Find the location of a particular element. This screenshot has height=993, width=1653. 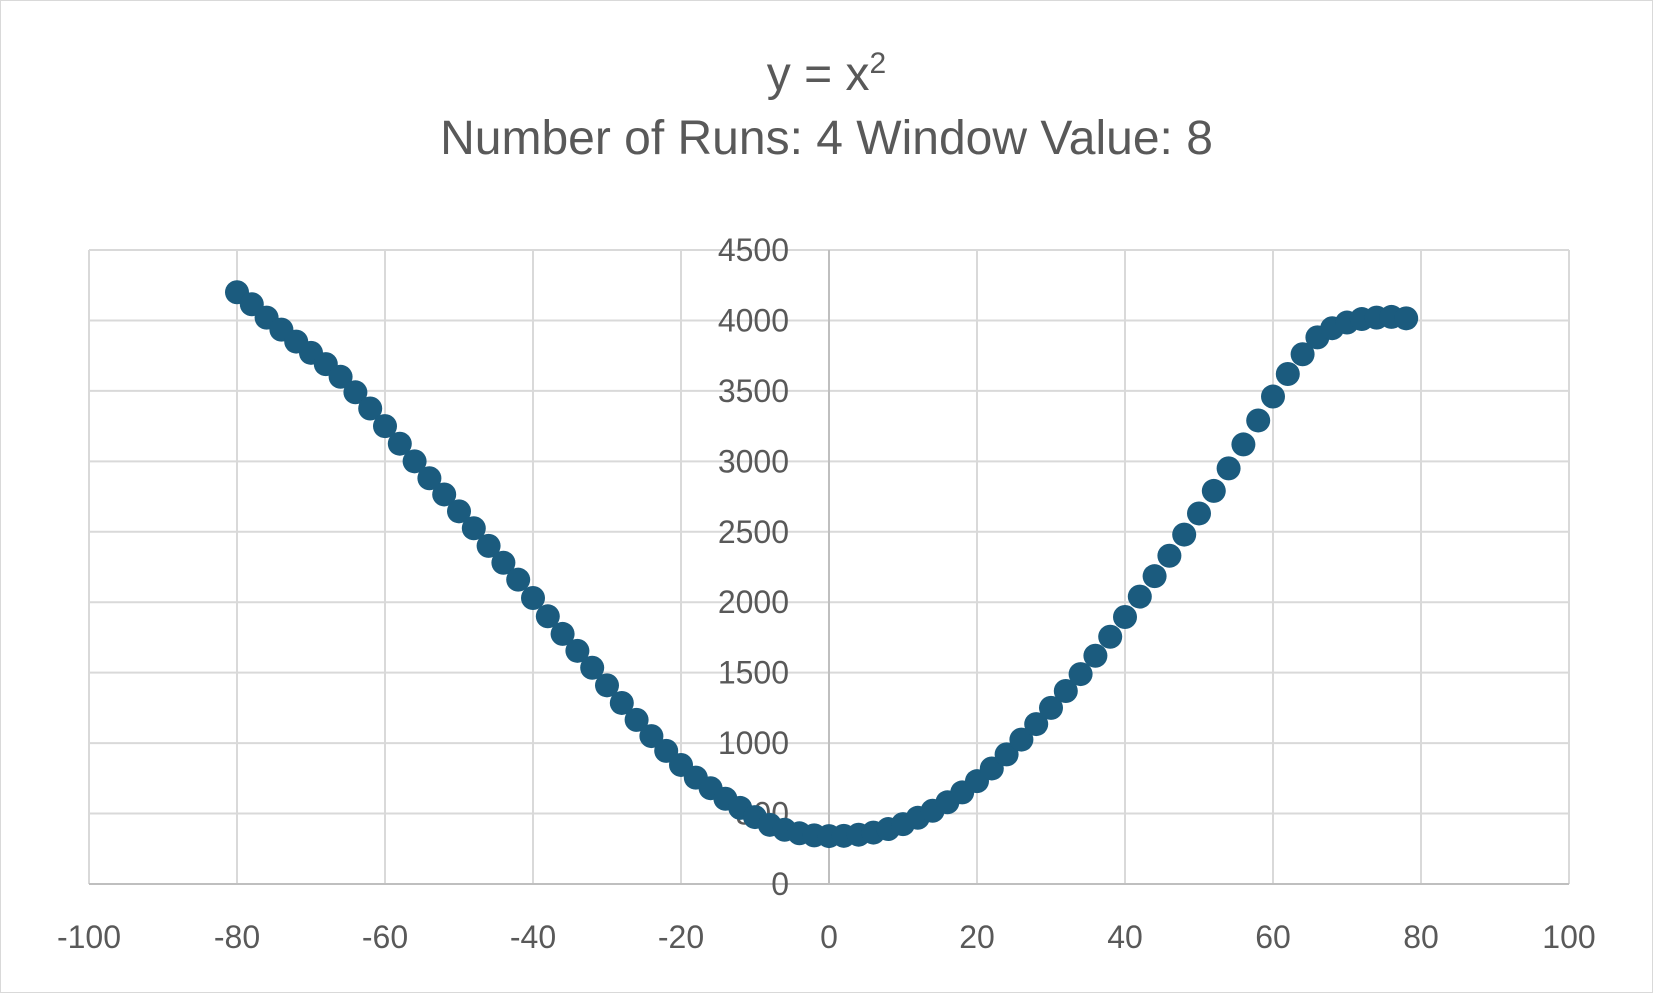

y-tick-label: 3000 is located at coordinates (753, 461).